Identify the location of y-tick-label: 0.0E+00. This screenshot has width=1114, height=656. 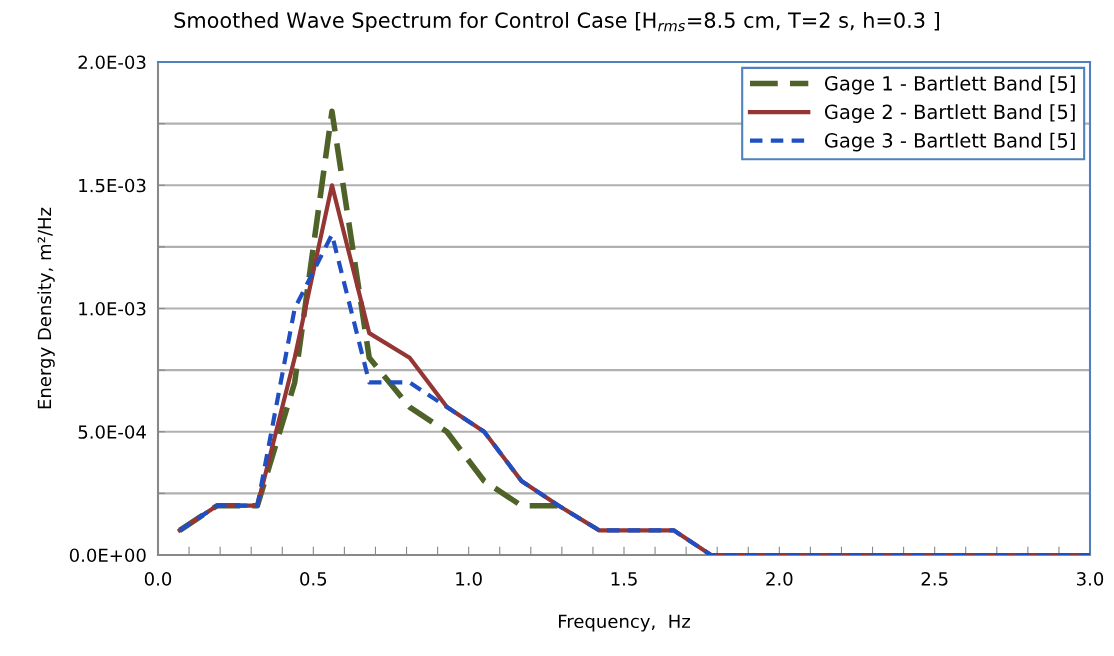
(107, 555).